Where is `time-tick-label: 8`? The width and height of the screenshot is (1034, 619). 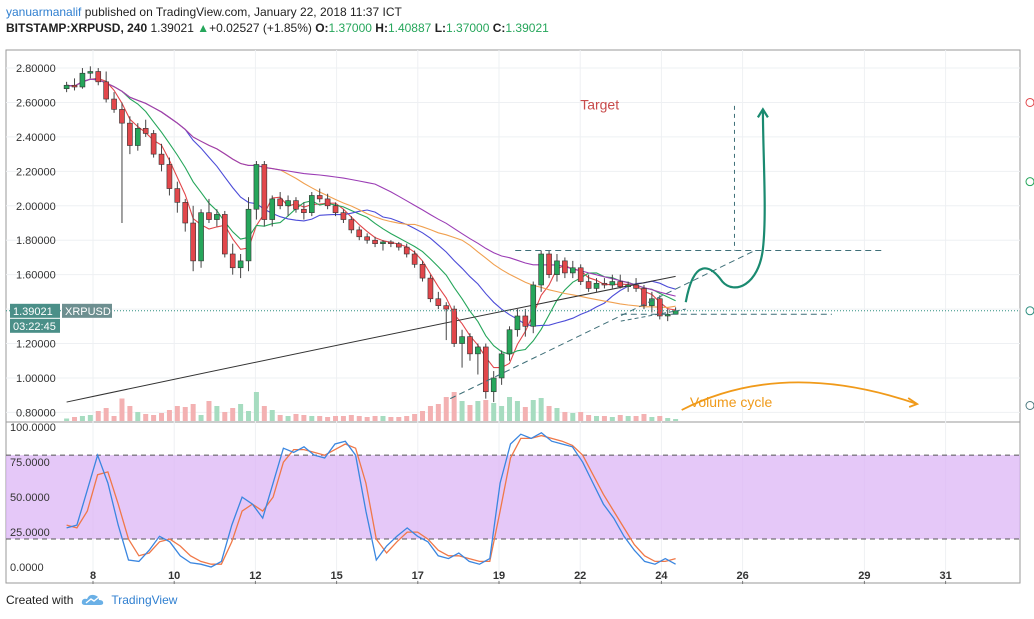 time-tick-label: 8 is located at coordinates (93, 576).